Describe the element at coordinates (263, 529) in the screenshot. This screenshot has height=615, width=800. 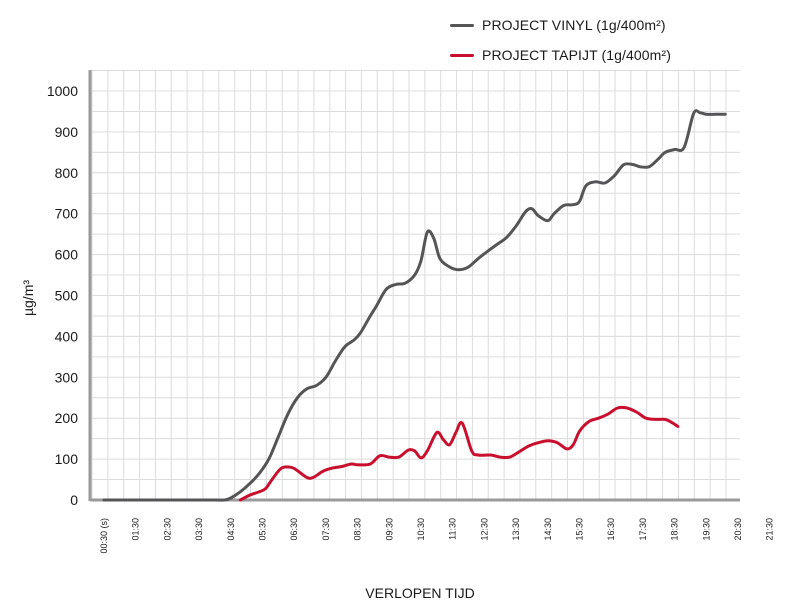
I see `x-tick-label: 05:30` at that location.